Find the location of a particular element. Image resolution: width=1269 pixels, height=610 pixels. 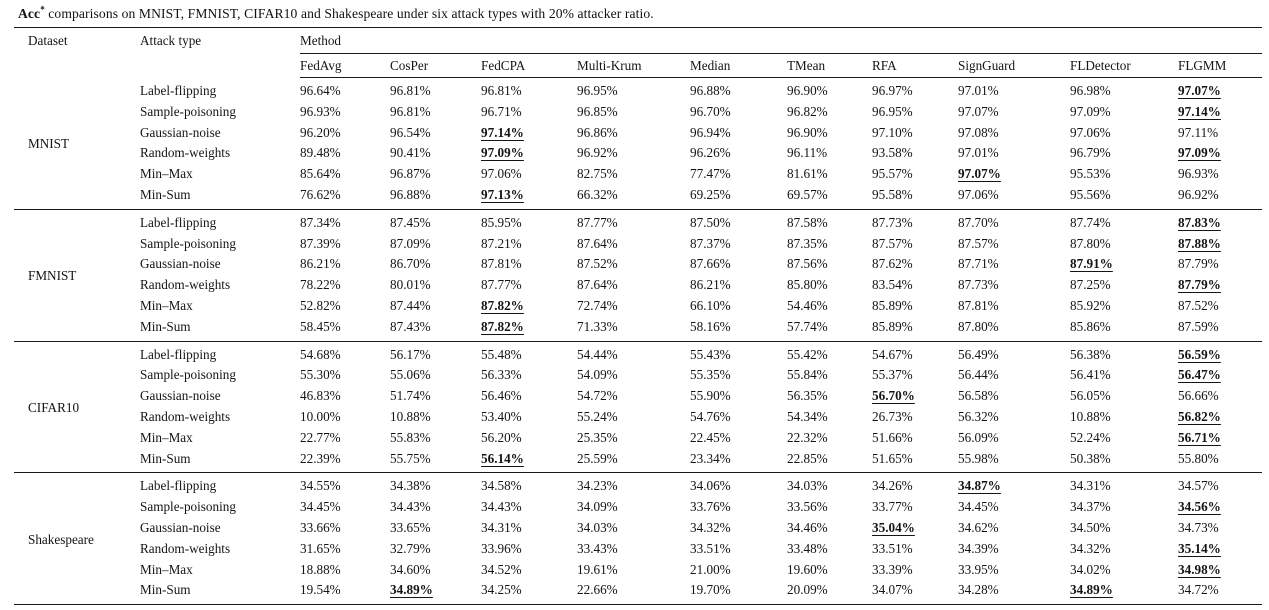

value-cell-best: 56.71% is located at coordinates (1199, 437).